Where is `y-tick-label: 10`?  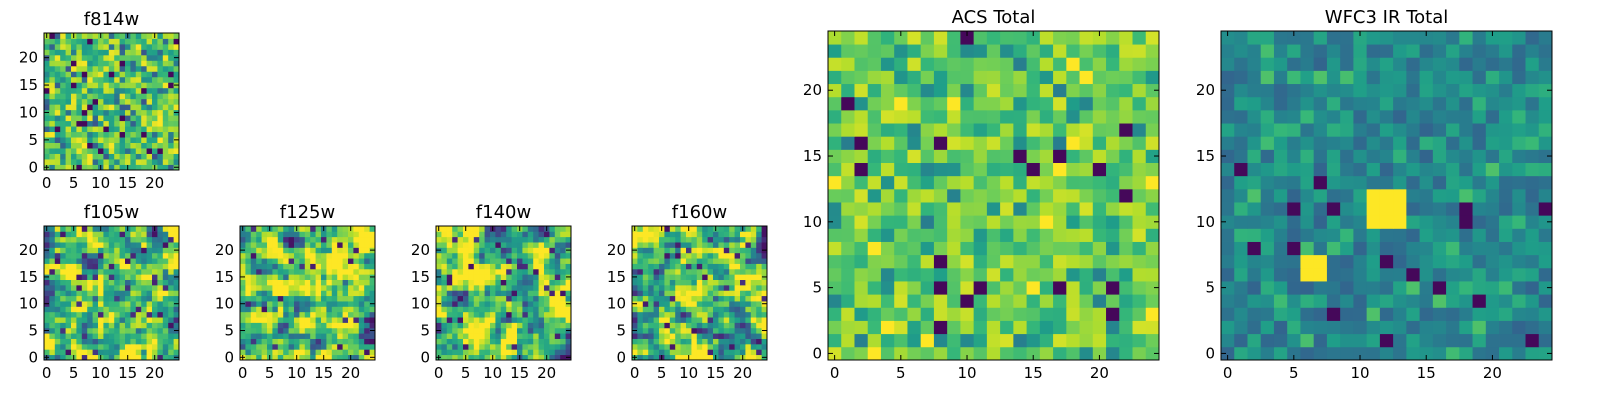 y-tick-label: 10 is located at coordinates (224, 304).